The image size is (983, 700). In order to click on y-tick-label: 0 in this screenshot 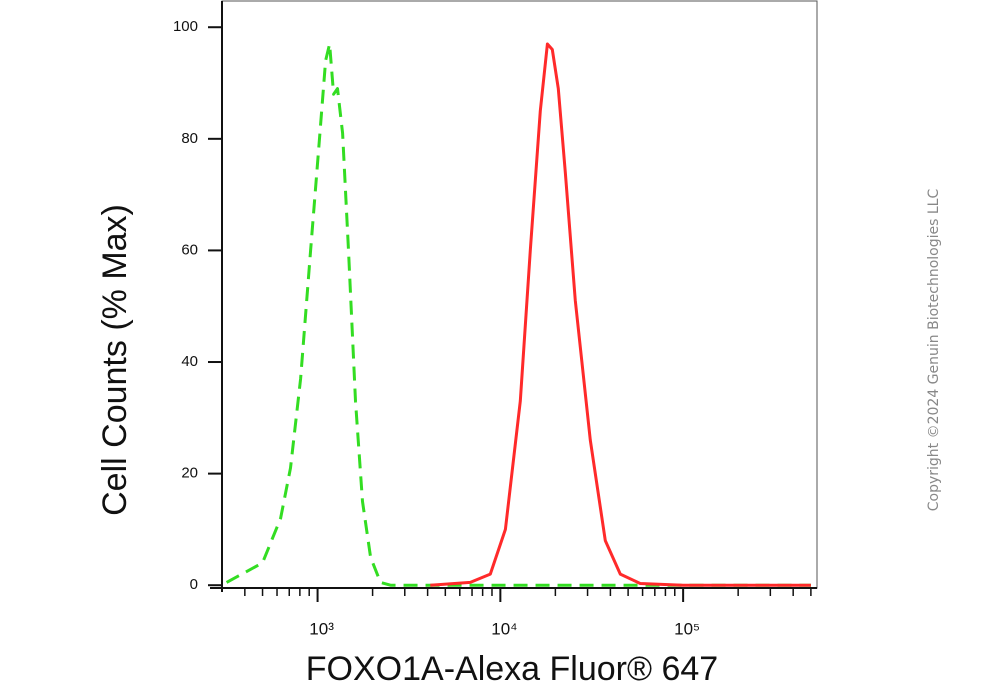, I will do `click(194, 584)`.